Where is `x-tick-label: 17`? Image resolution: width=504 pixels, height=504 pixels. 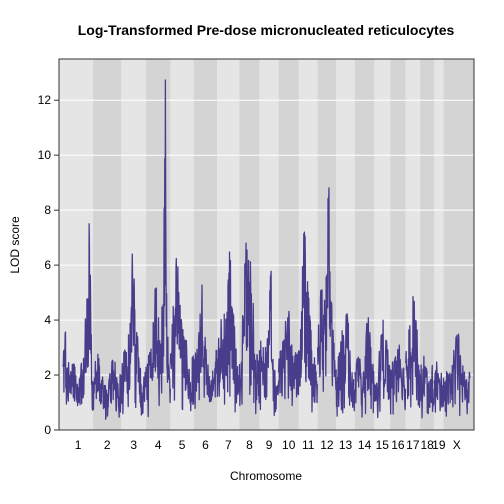 x-tick-label: 17 is located at coordinates (413, 445).